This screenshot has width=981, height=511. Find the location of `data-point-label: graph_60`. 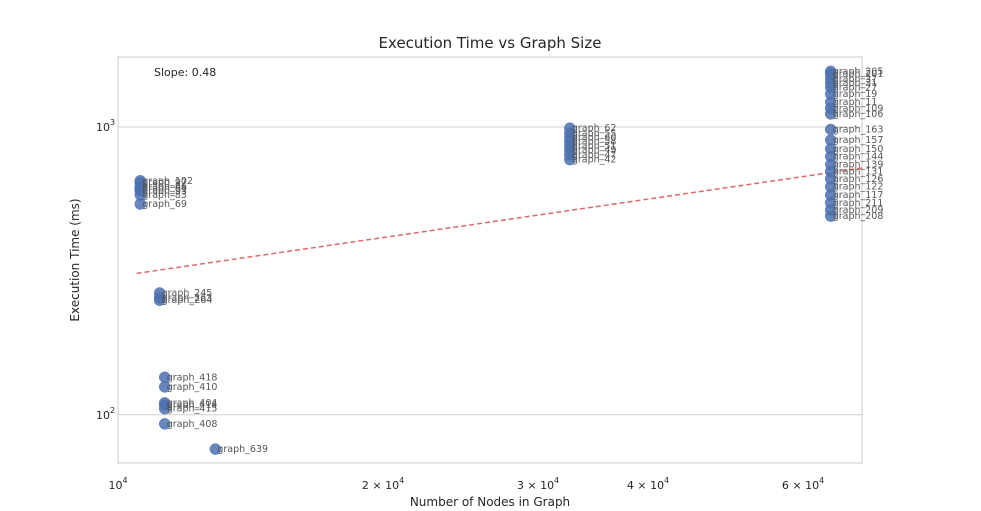

data-point-label: graph_60 is located at coordinates (594, 137).